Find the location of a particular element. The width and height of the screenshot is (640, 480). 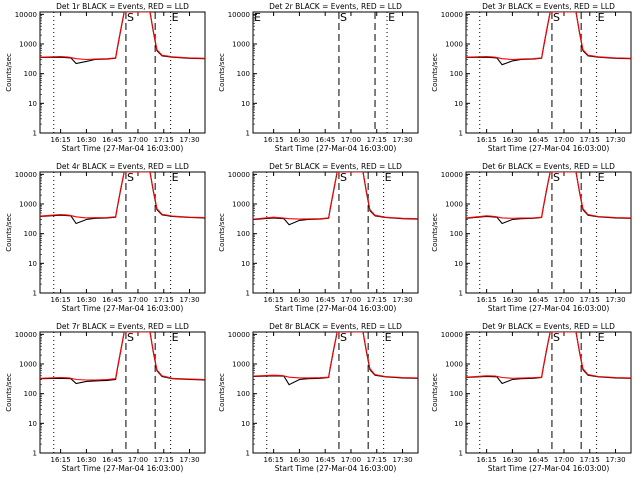

panel-title: Det 7r BLACK = Events, RED = LLD is located at coordinates (122, 326).